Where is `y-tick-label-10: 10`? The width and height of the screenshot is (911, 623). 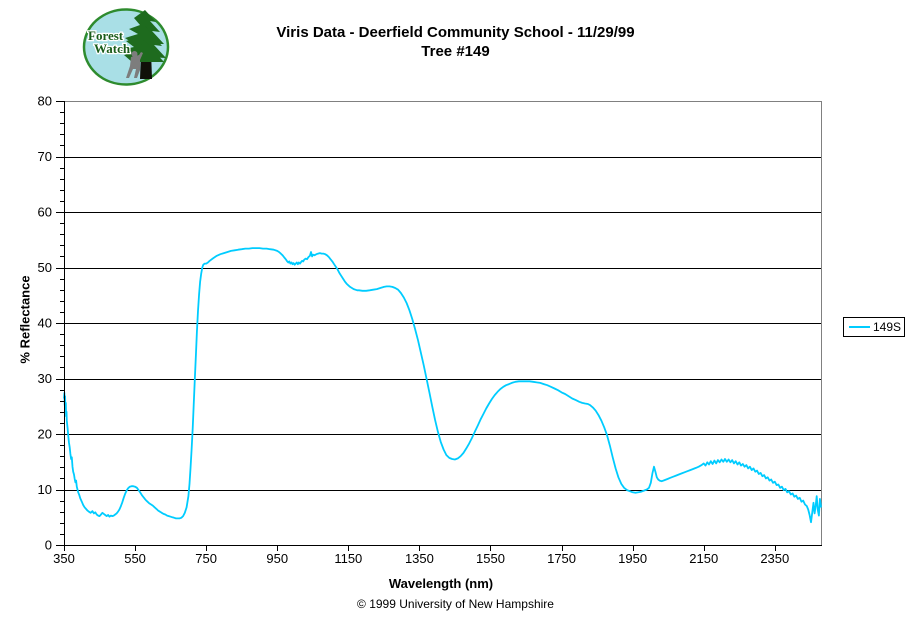 y-tick-label-10: 10 is located at coordinates (45, 489).